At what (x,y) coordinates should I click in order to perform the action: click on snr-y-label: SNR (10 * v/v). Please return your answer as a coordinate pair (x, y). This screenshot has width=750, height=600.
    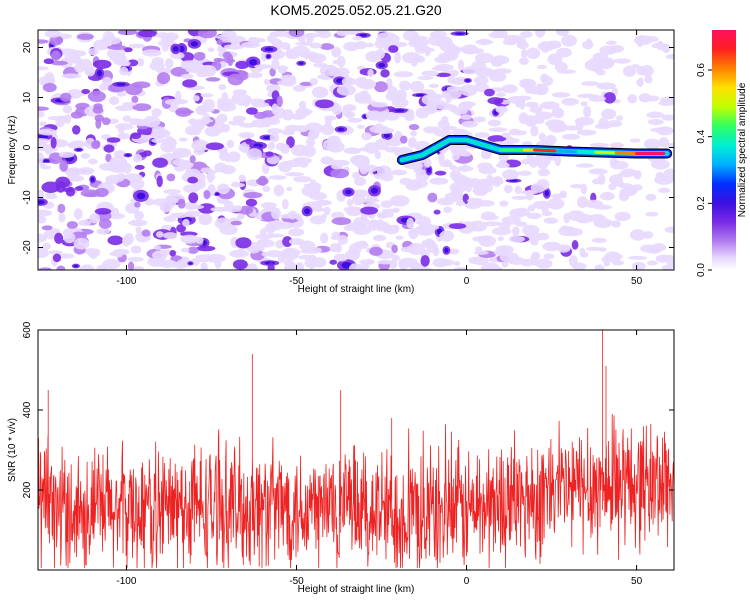
    Looking at the image, I should click on (12, 450).